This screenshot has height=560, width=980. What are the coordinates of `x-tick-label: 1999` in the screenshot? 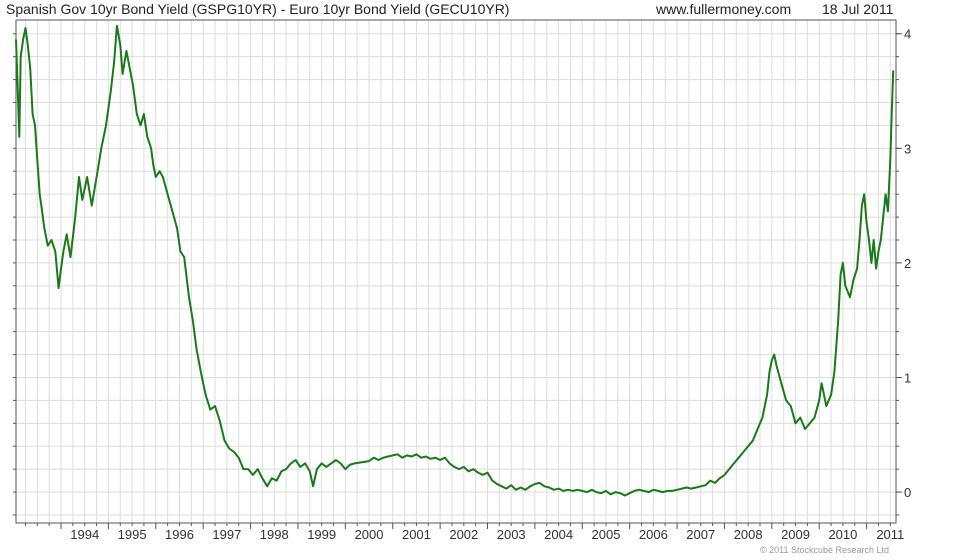 It's located at (321, 534).